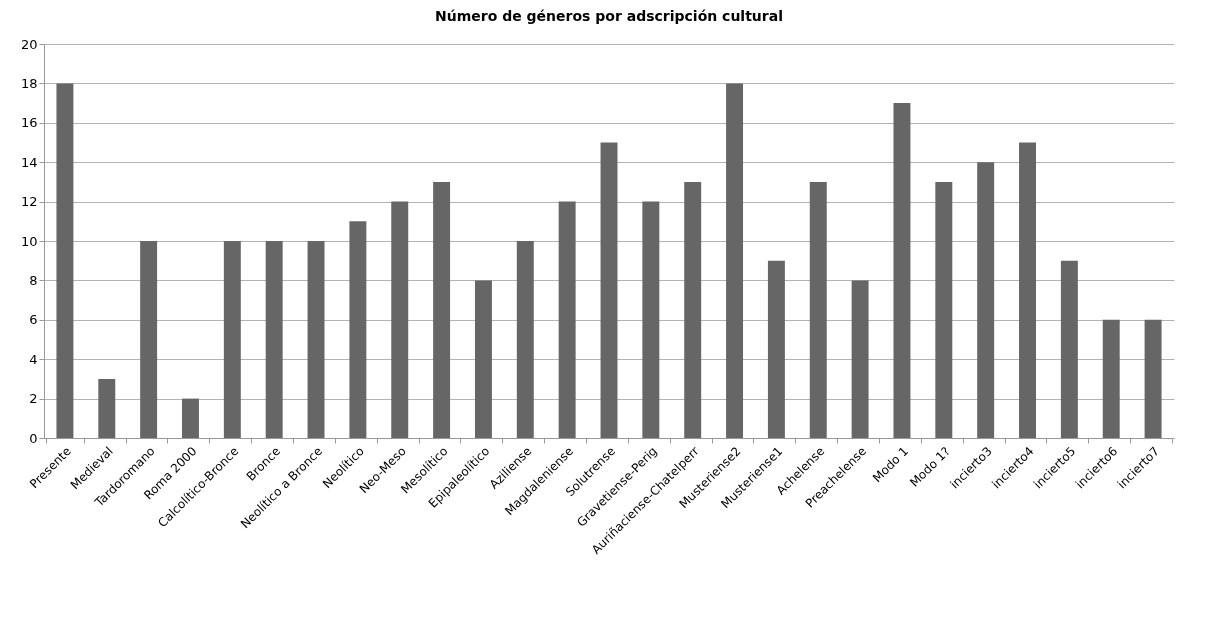  I want to click on y-tick-label: 0, so click(33, 438).